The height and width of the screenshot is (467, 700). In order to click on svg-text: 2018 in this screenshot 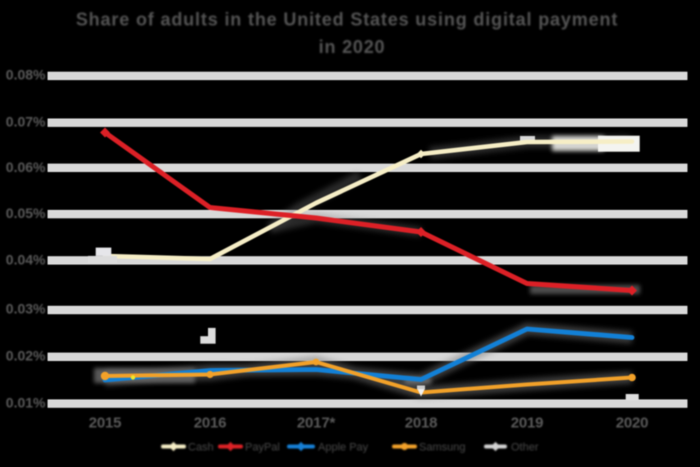, I will do `click(421, 423)`.